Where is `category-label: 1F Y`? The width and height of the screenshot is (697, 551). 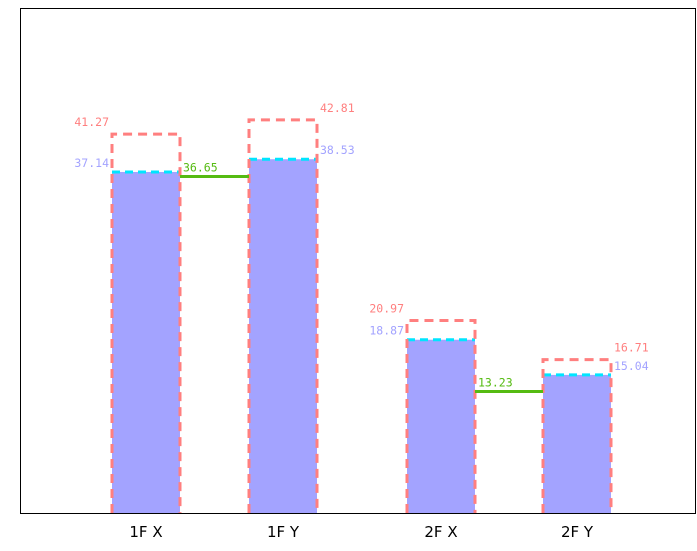 category-label: 1F Y is located at coordinates (283, 532).